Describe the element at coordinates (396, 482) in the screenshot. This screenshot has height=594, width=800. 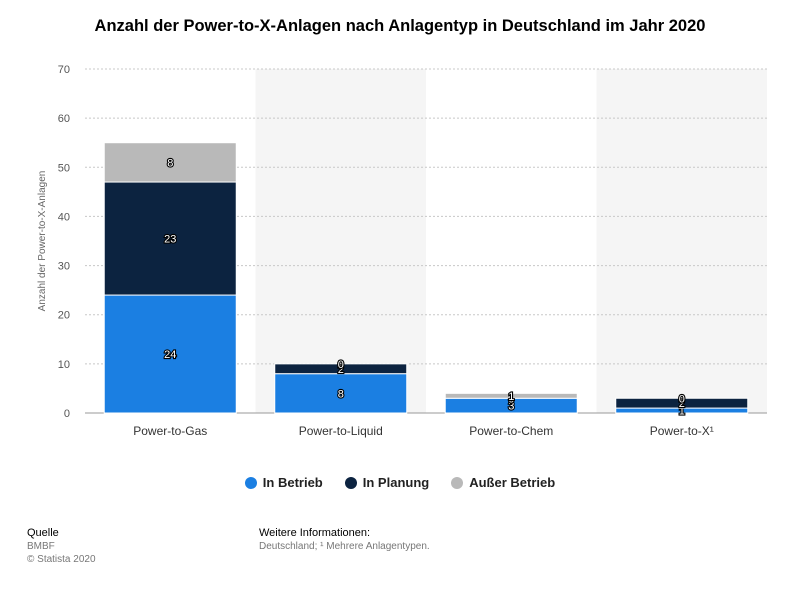
I see `legend-label: In Planung` at that location.